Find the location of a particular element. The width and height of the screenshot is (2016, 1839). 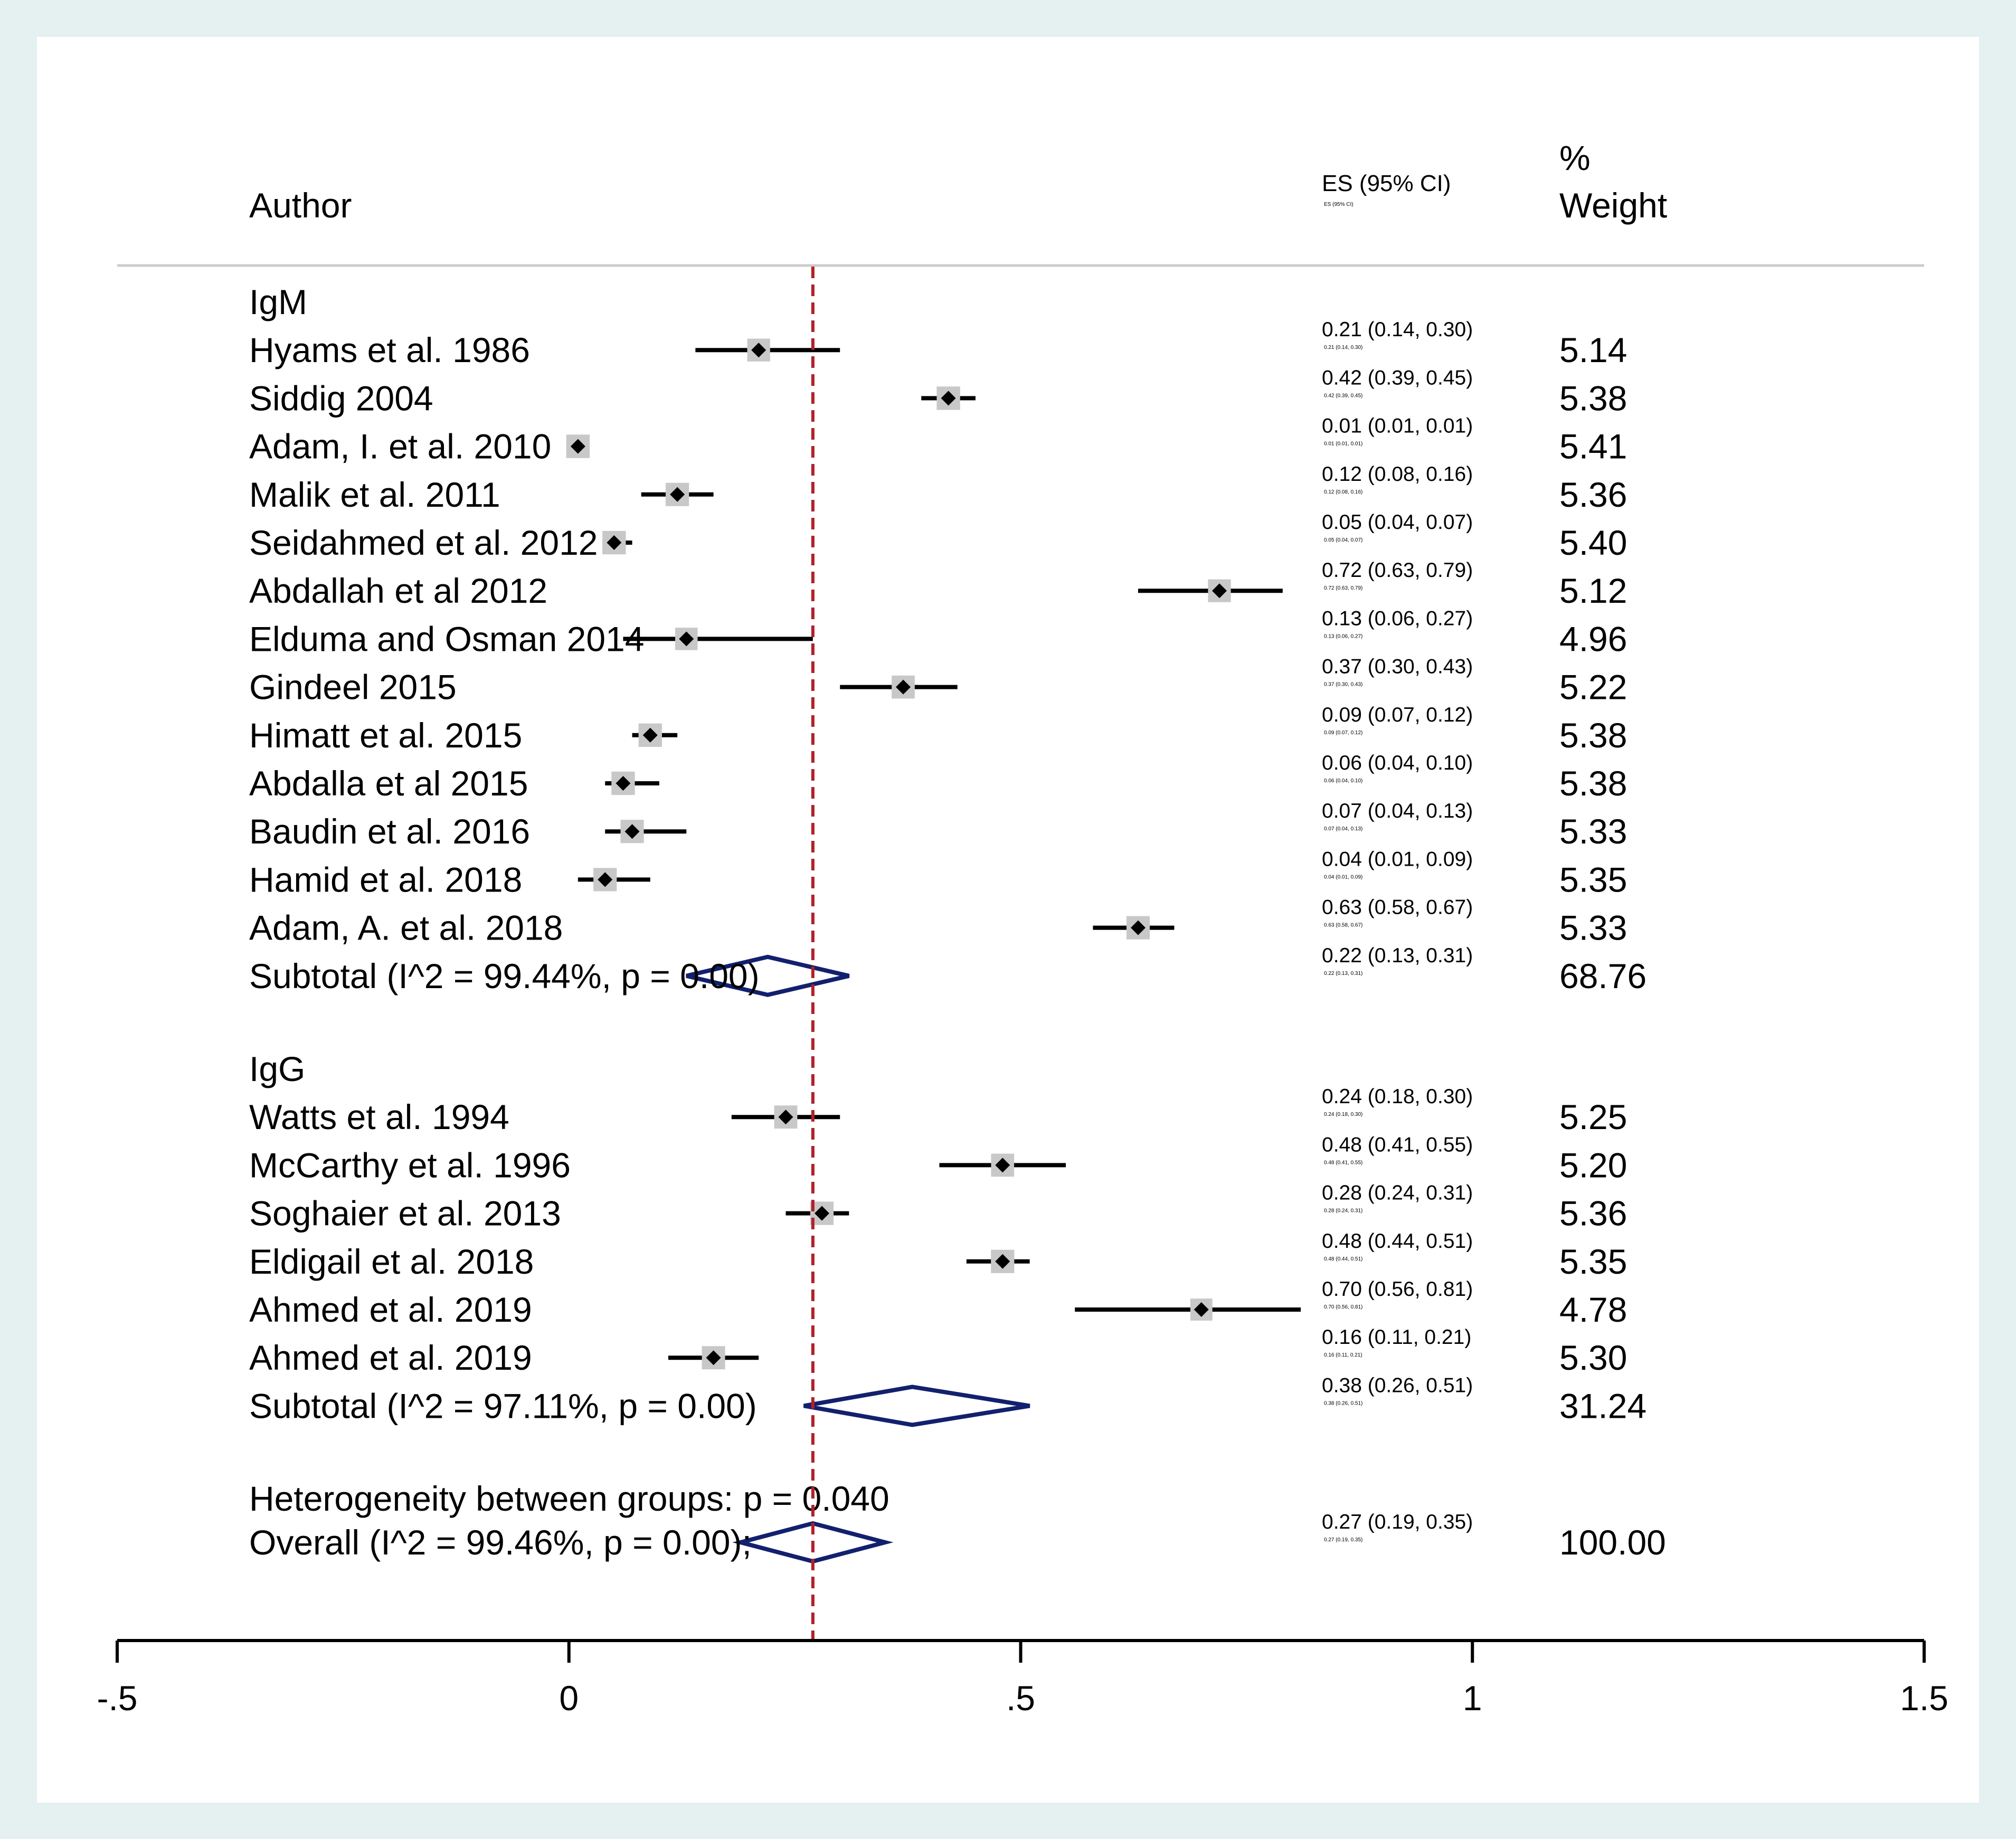

weight-value: 100.00 is located at coordinates (1613, 1543).